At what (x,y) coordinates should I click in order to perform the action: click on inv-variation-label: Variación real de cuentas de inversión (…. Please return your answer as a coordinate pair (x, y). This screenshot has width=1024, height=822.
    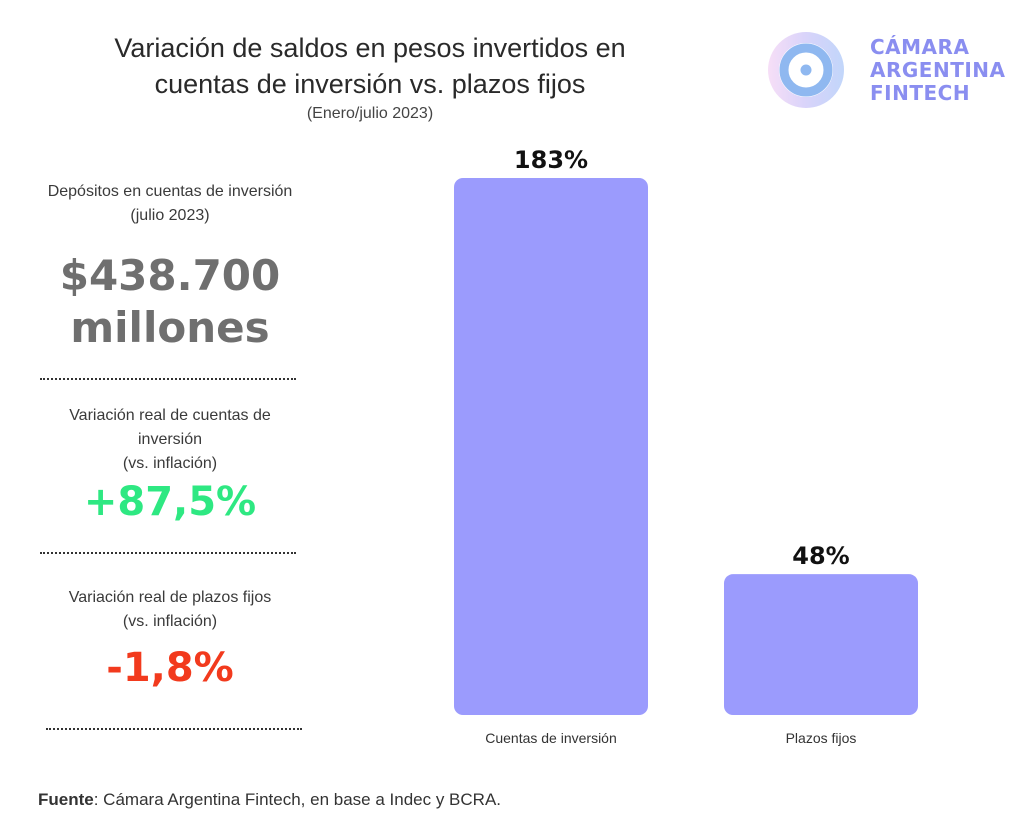
    Looking at the image, I should click on (170, 440).